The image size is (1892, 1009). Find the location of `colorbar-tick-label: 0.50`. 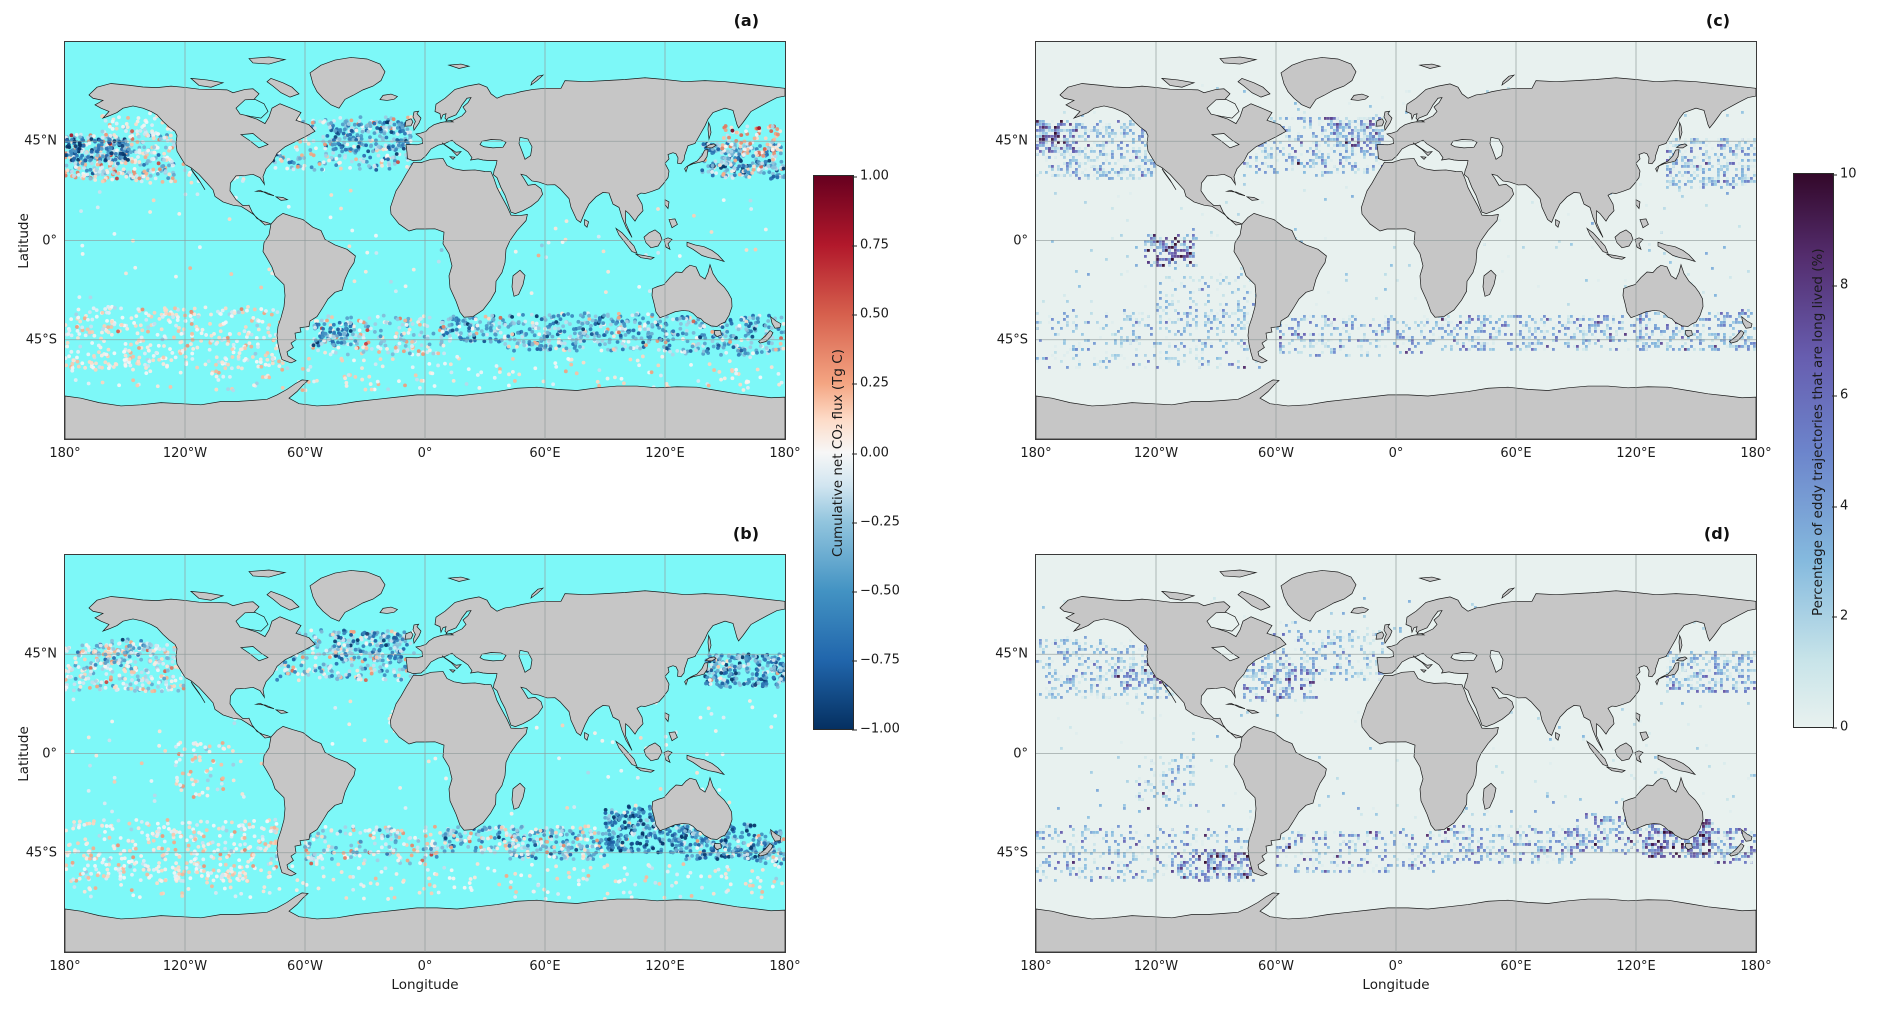

colorbar-tick-label: 0.50 is located at coordinates (870, 314).